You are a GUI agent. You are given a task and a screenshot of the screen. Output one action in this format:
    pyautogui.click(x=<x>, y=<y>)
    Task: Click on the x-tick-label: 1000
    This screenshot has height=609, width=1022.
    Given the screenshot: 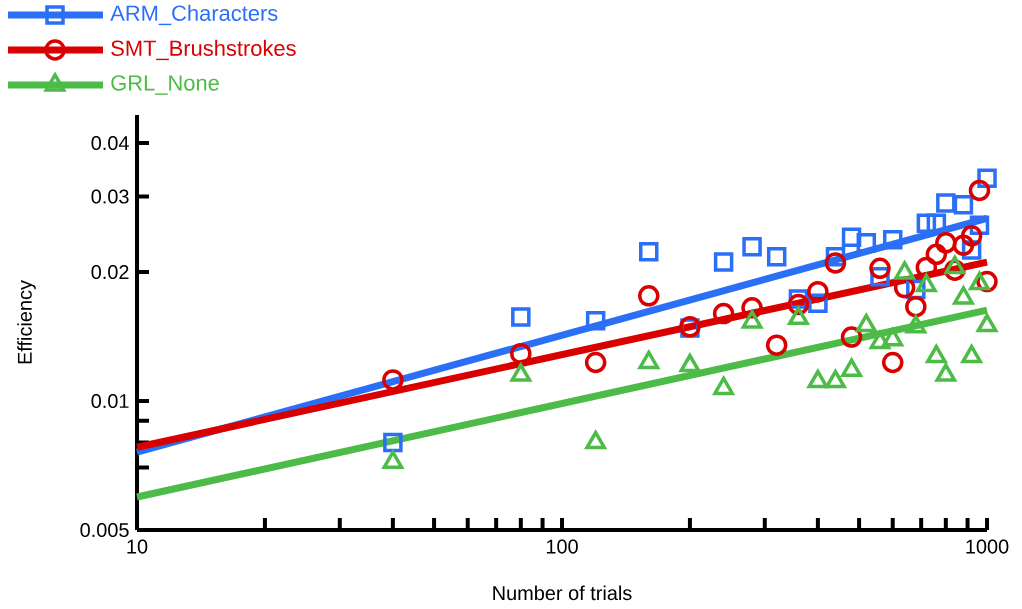 What is the action you would take?
    pyautogui.click(x=987, y=546)
    